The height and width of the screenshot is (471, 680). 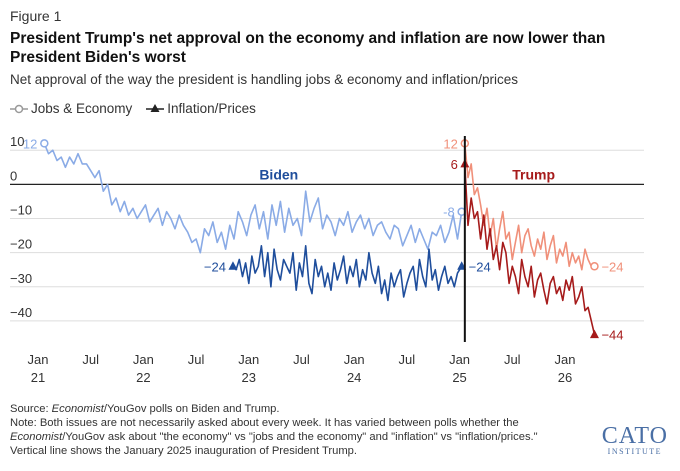 What do you see at coordinates (253, 198) in the screenshot?
I see `series-line-biden-jobs` at bounding box center [253, 198].